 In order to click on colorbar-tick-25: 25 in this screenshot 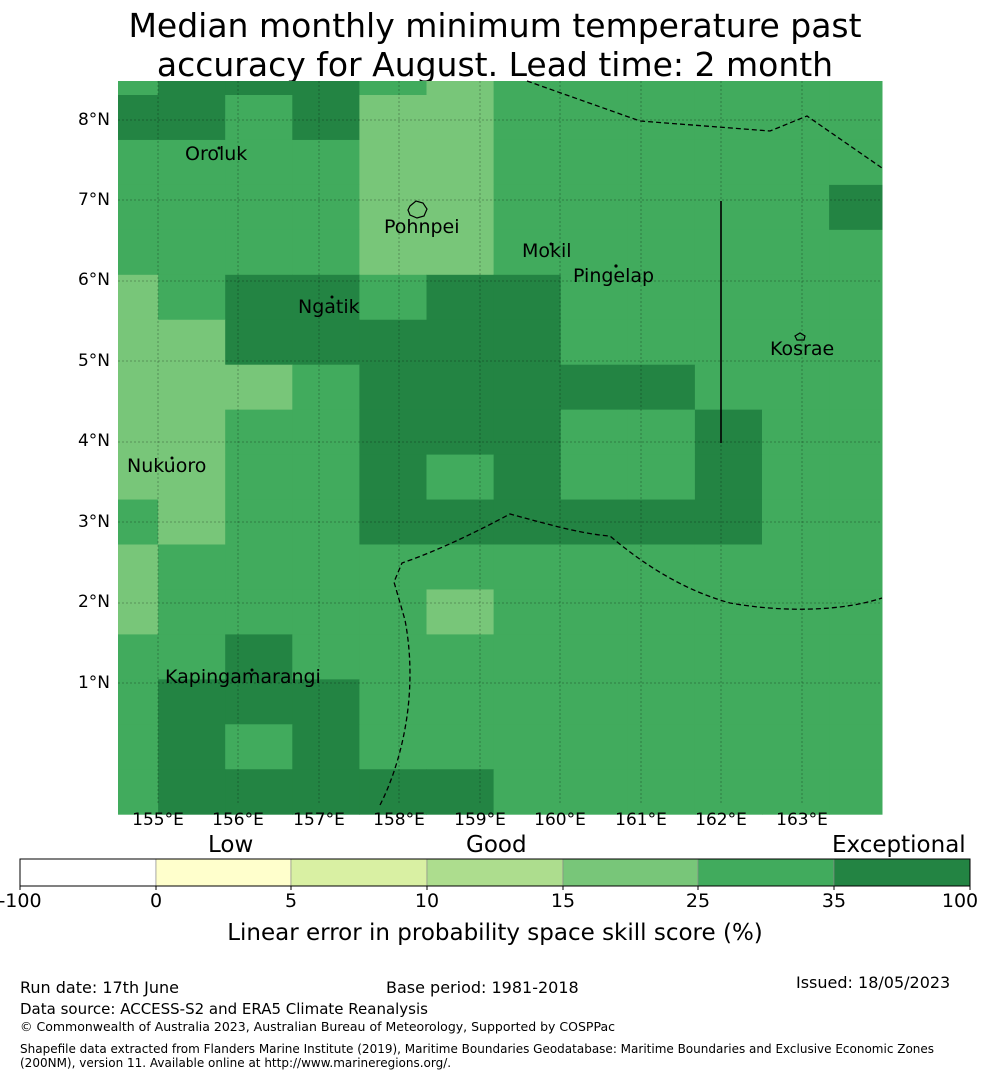, I will do `click(698, 901)`.